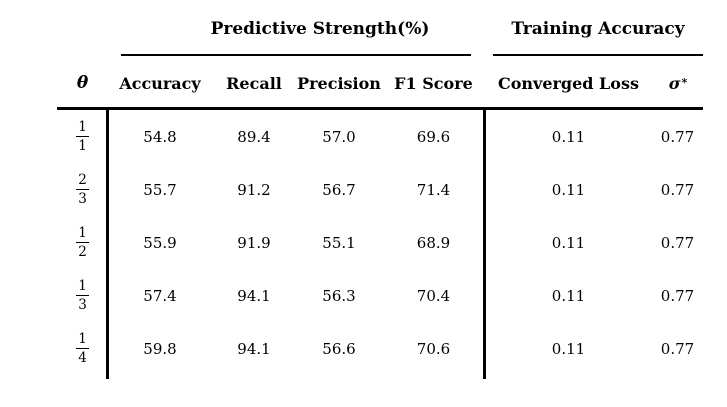 This screenshot has height=407, width=727. What do you see at coordinates (82, 33) in the screenshot?
I see `spanner-spacer` at bounding box center [82, 33].